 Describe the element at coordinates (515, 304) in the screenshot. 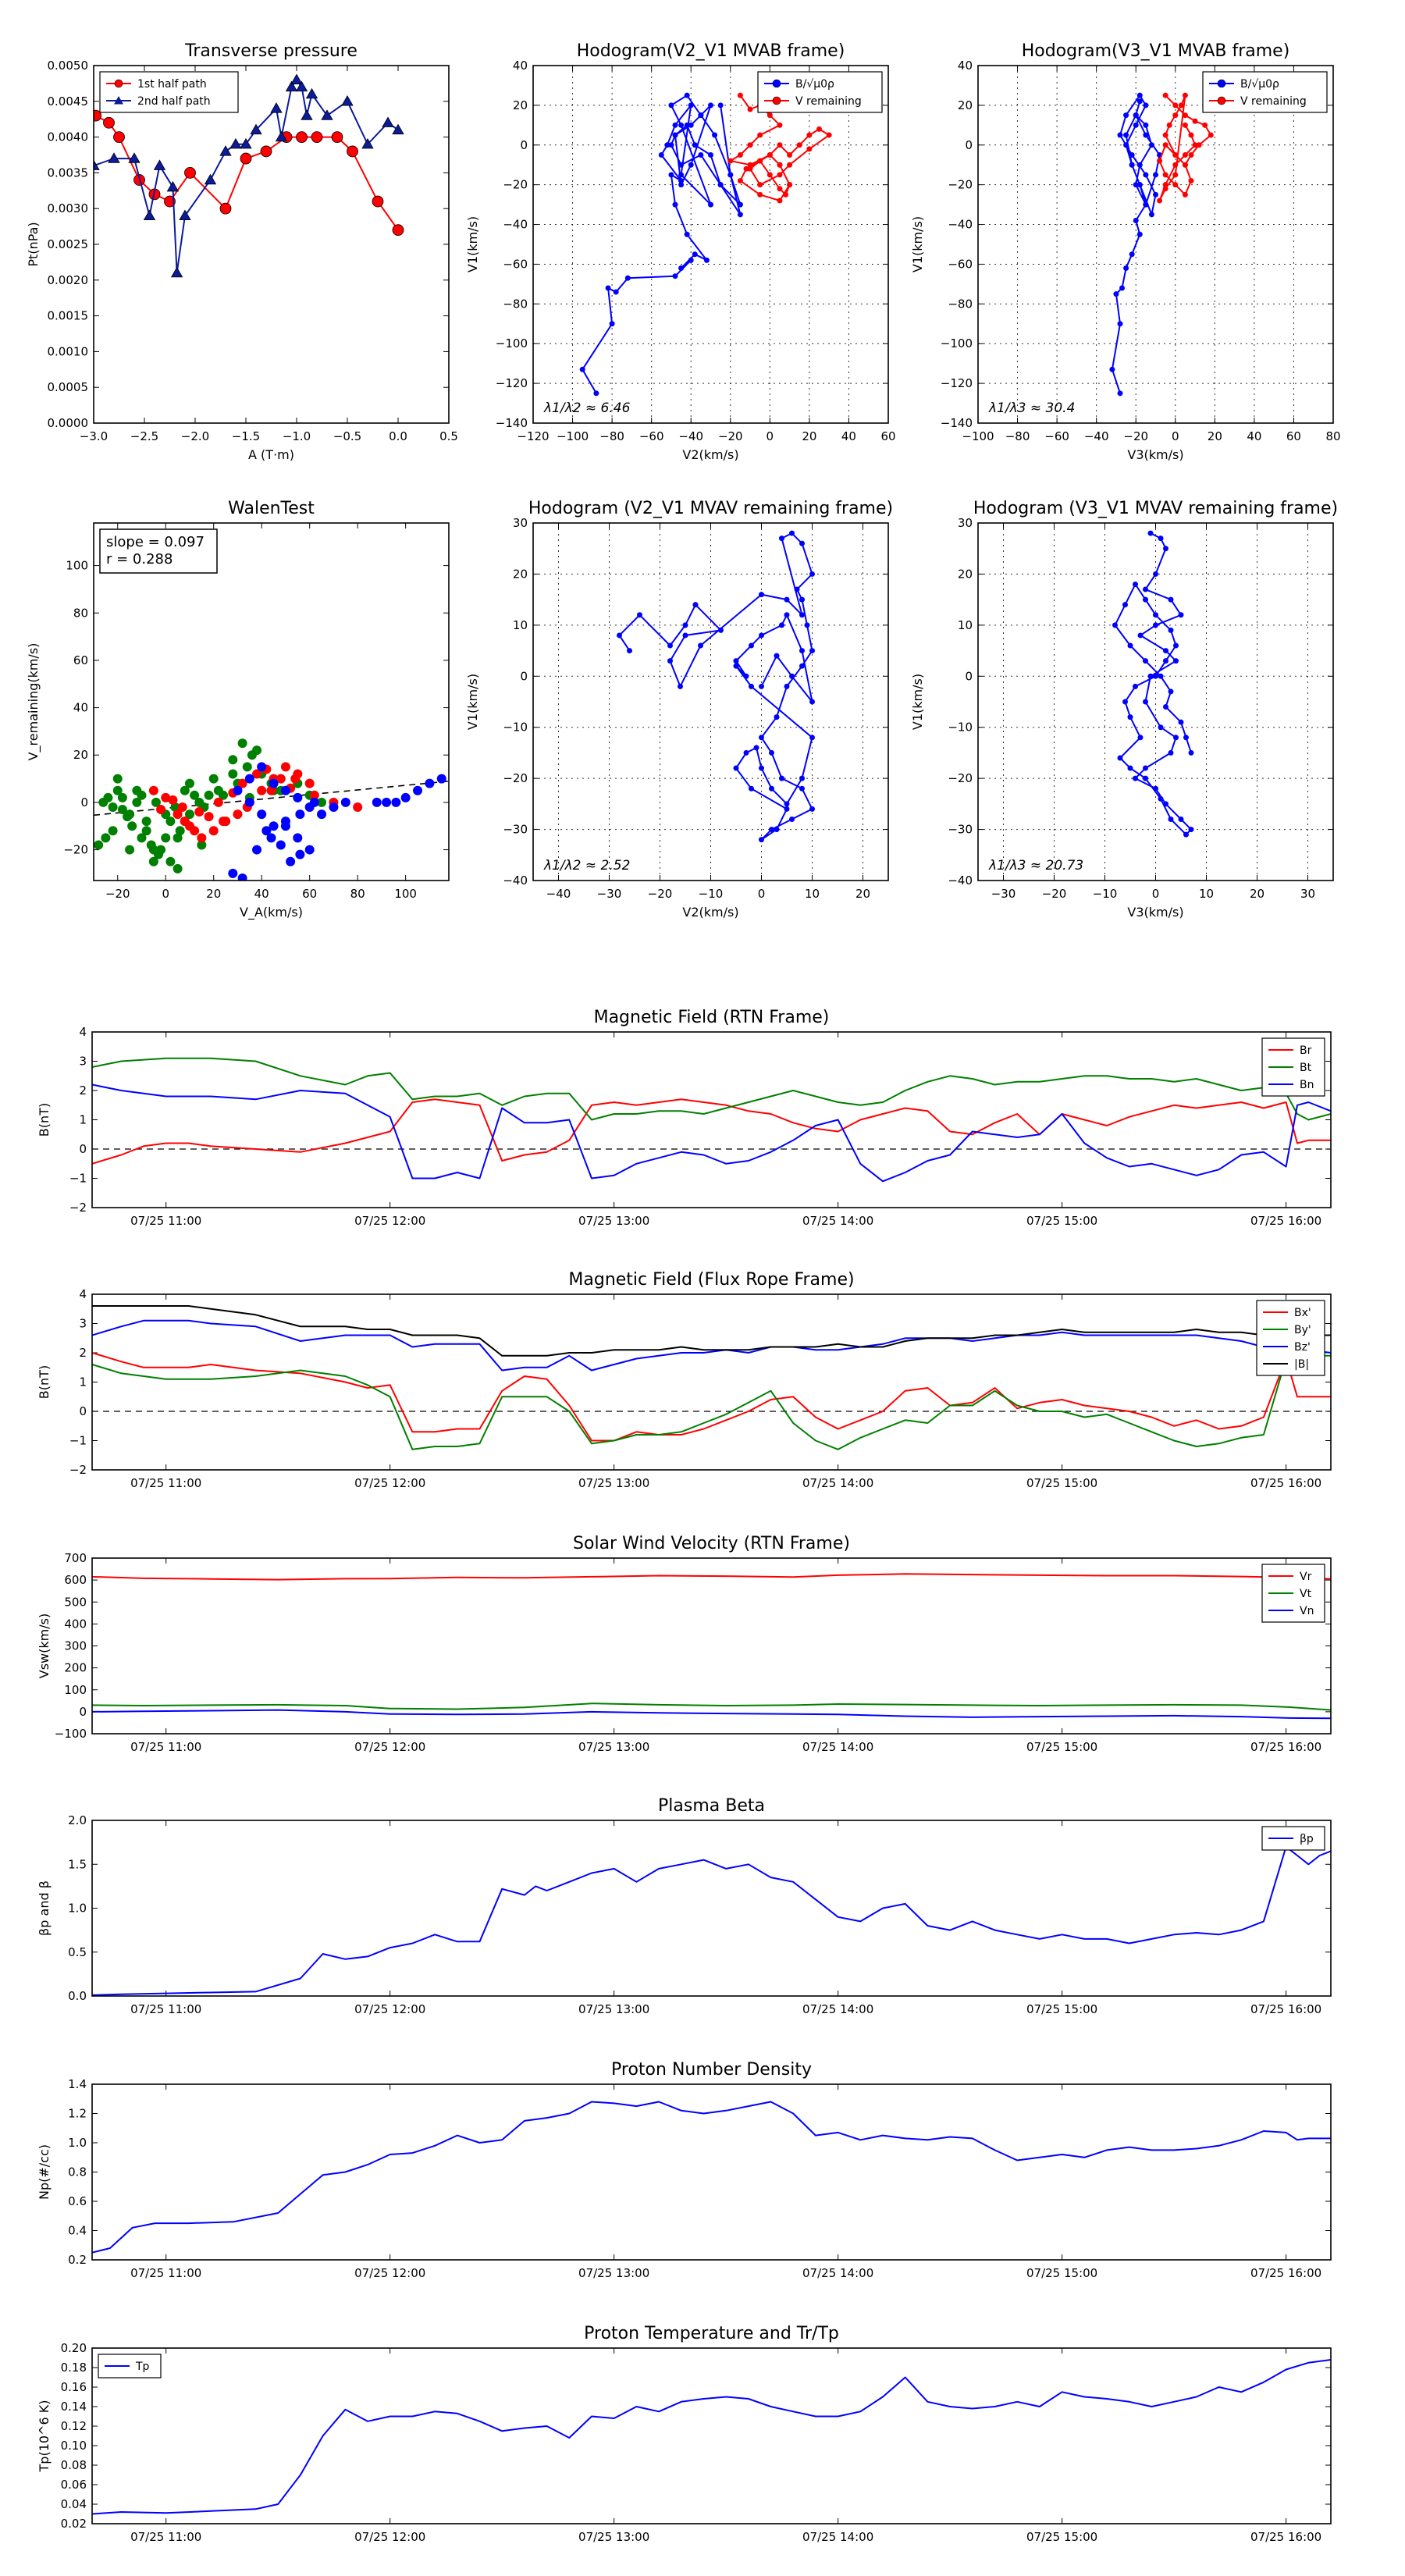

I see `y-tick-label: −80` at that location.